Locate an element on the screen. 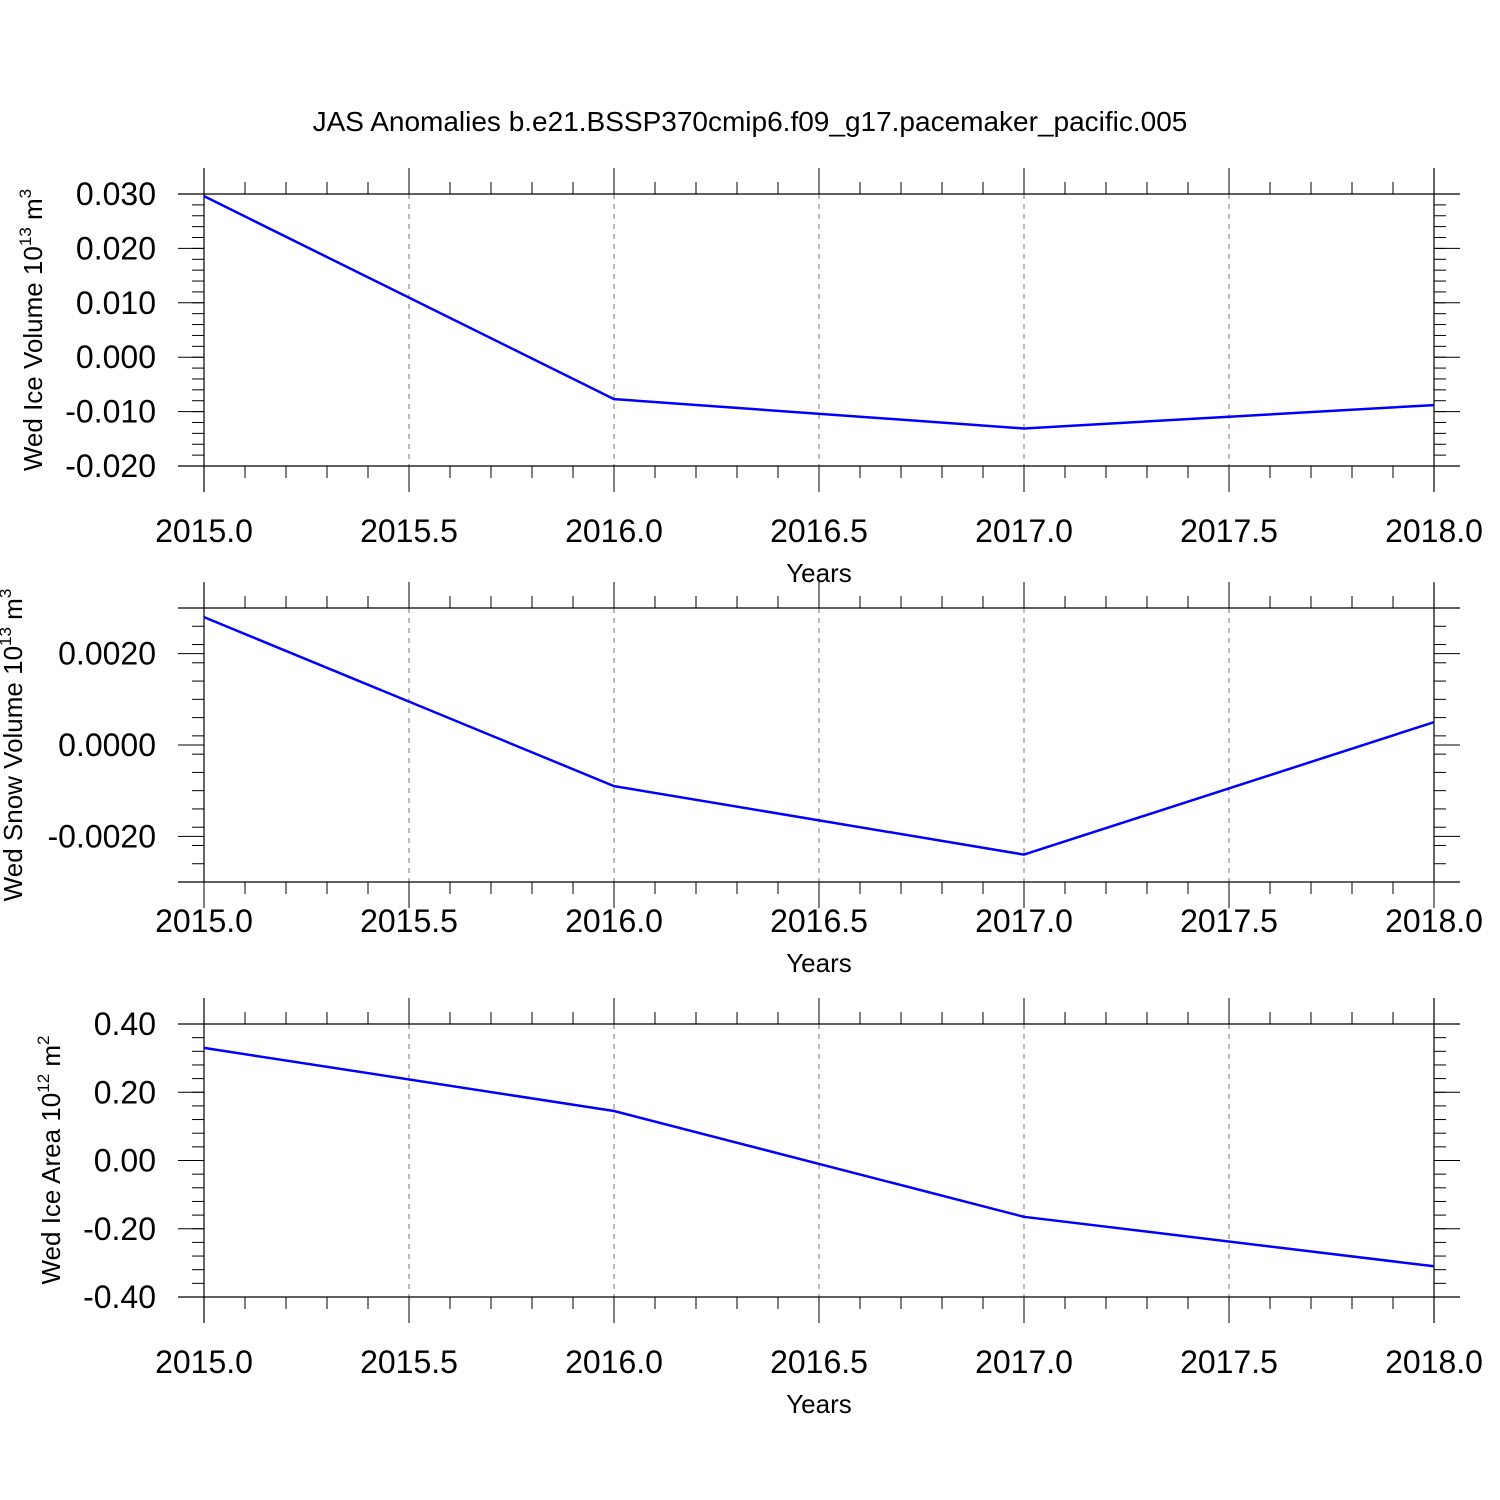  y-tick-label: -0.0020 is located at coordinates (101, 836).